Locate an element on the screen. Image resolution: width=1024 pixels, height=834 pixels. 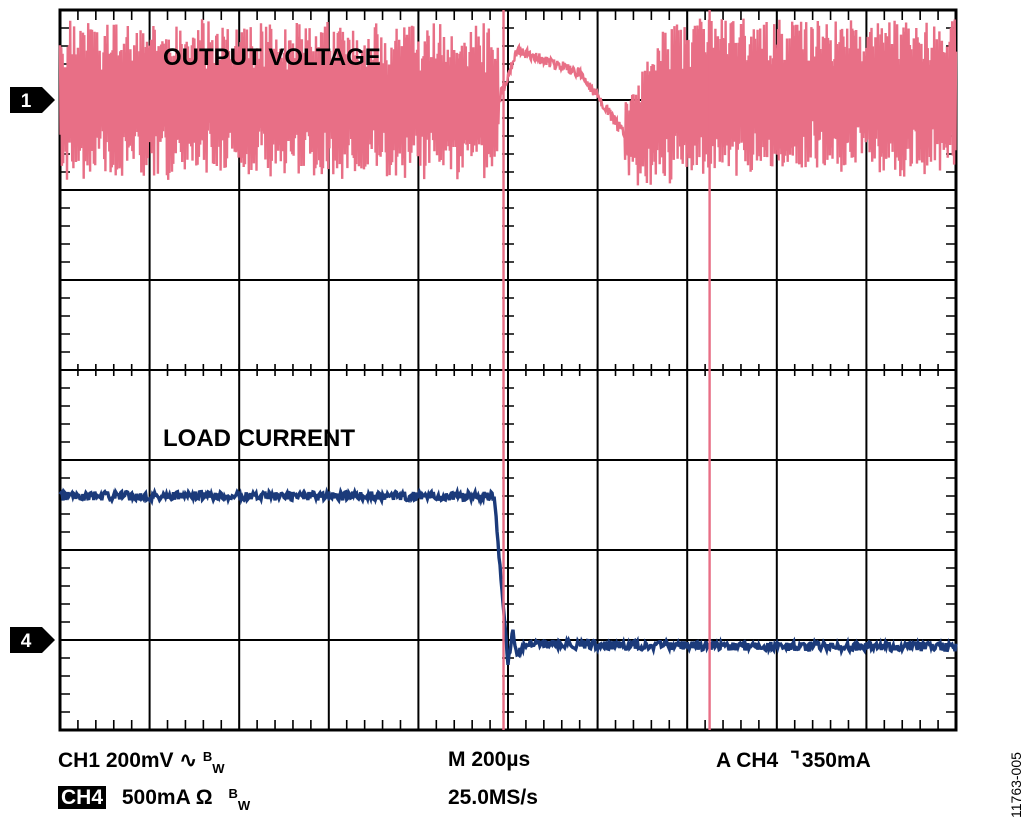
ch1-scale-text: CH1 200mV is located at coordinates (116, 760).